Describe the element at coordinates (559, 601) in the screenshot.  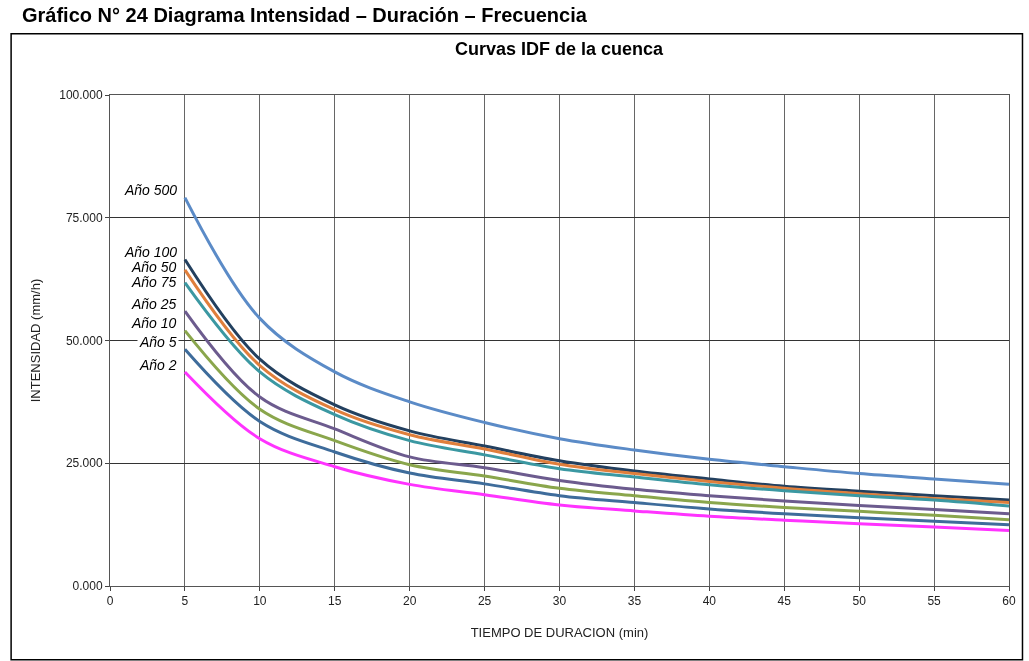
I see `x-tick-label: 30` at that location.